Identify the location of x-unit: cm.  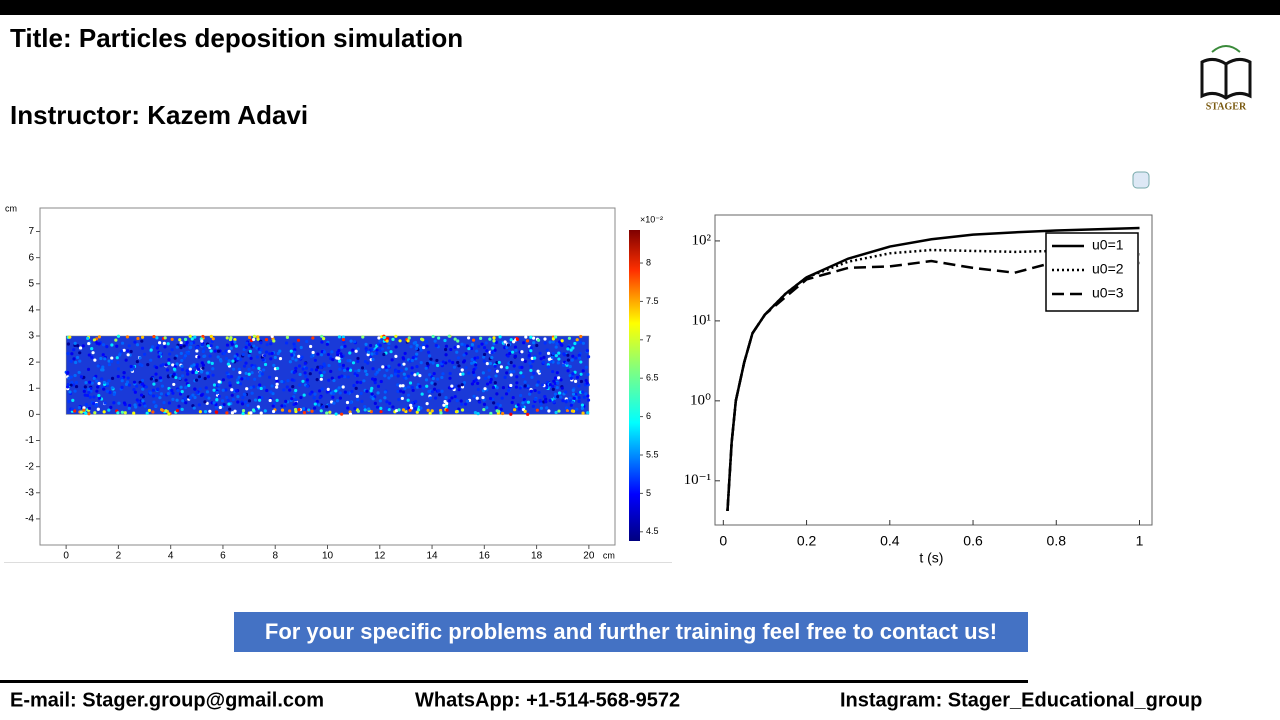
(609, 555).